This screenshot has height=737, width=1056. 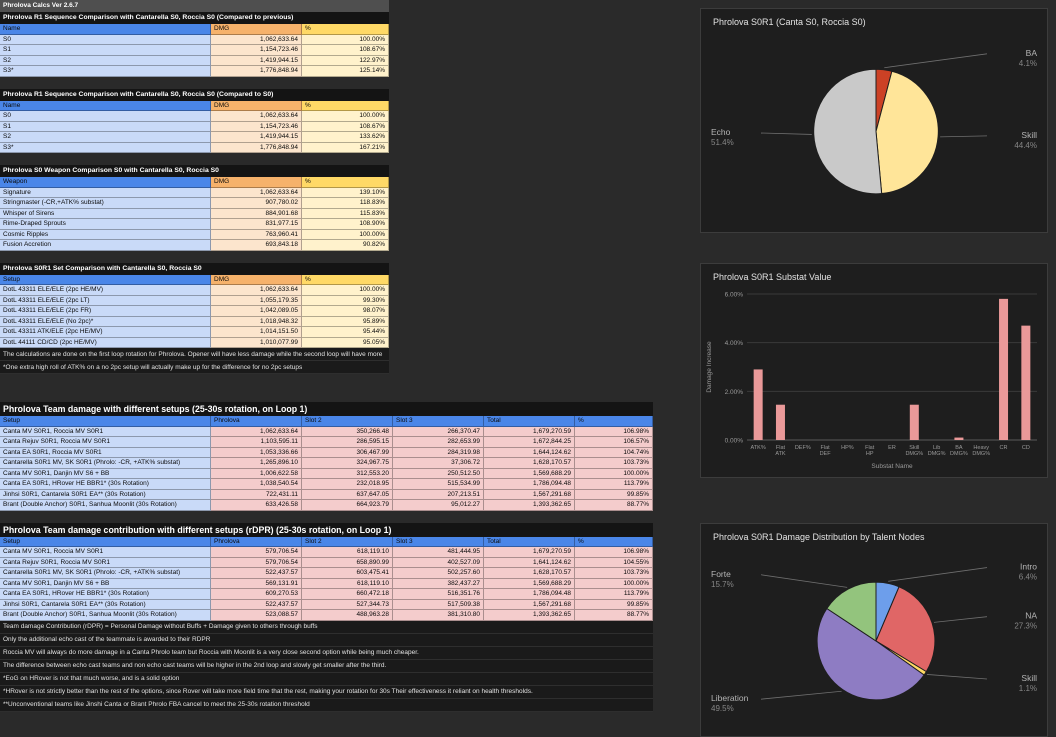 I want to click on row-label-cell: Rime-Draped Sprouts, so click(x=105, y=224).